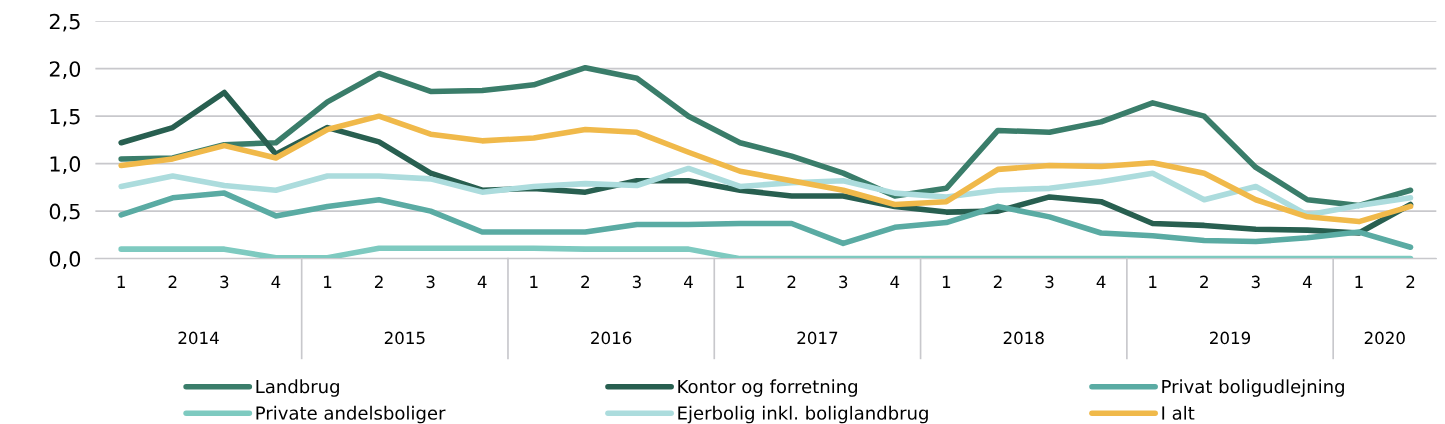 The image size is (1445, 424). What do you see at coordinates (297, 388) in the screenshot?
I see `legend-label: Landbrug` at bounding box center [297, 388].